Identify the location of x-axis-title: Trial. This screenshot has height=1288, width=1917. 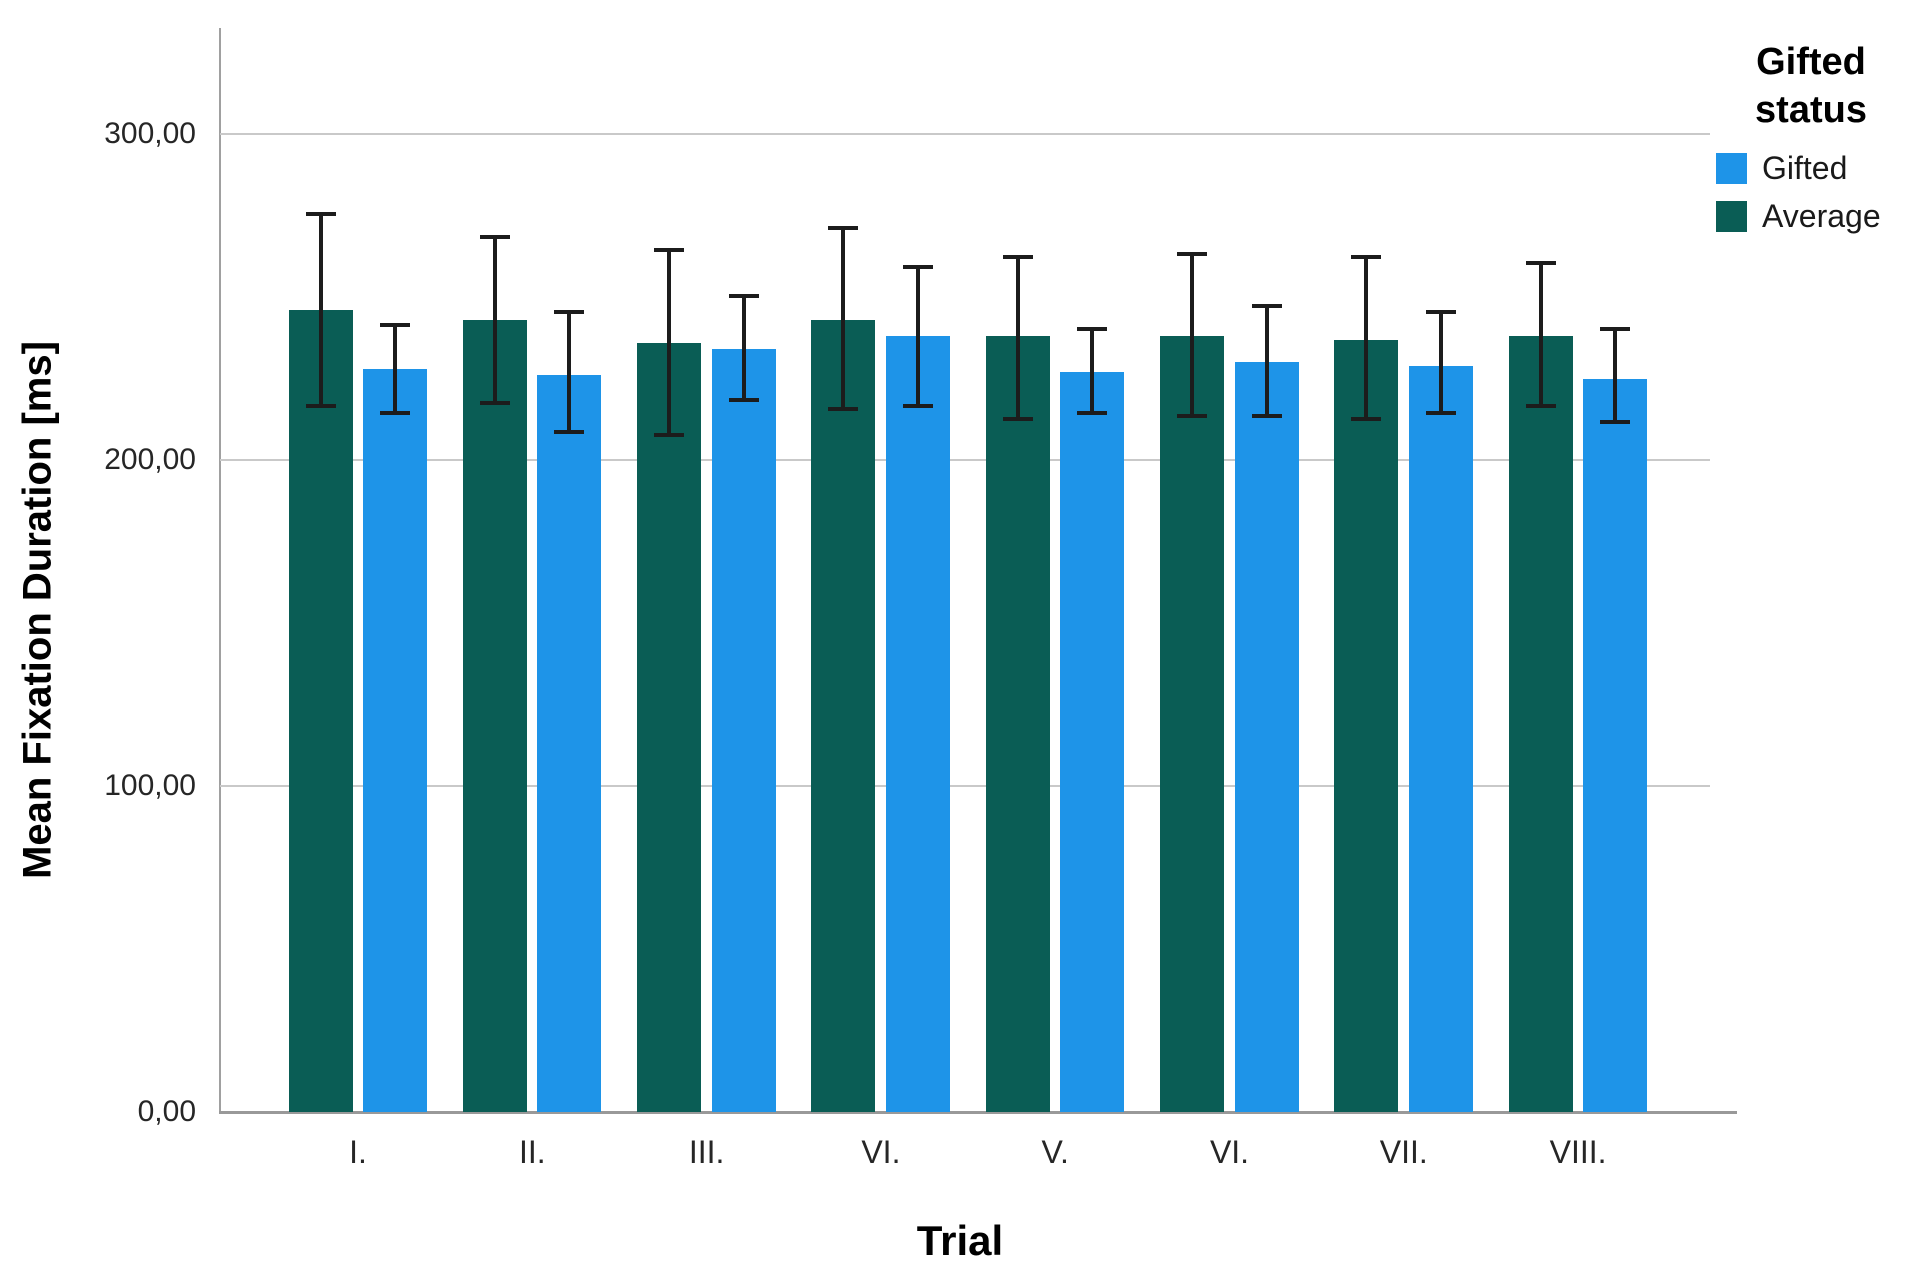
(960, 1240).